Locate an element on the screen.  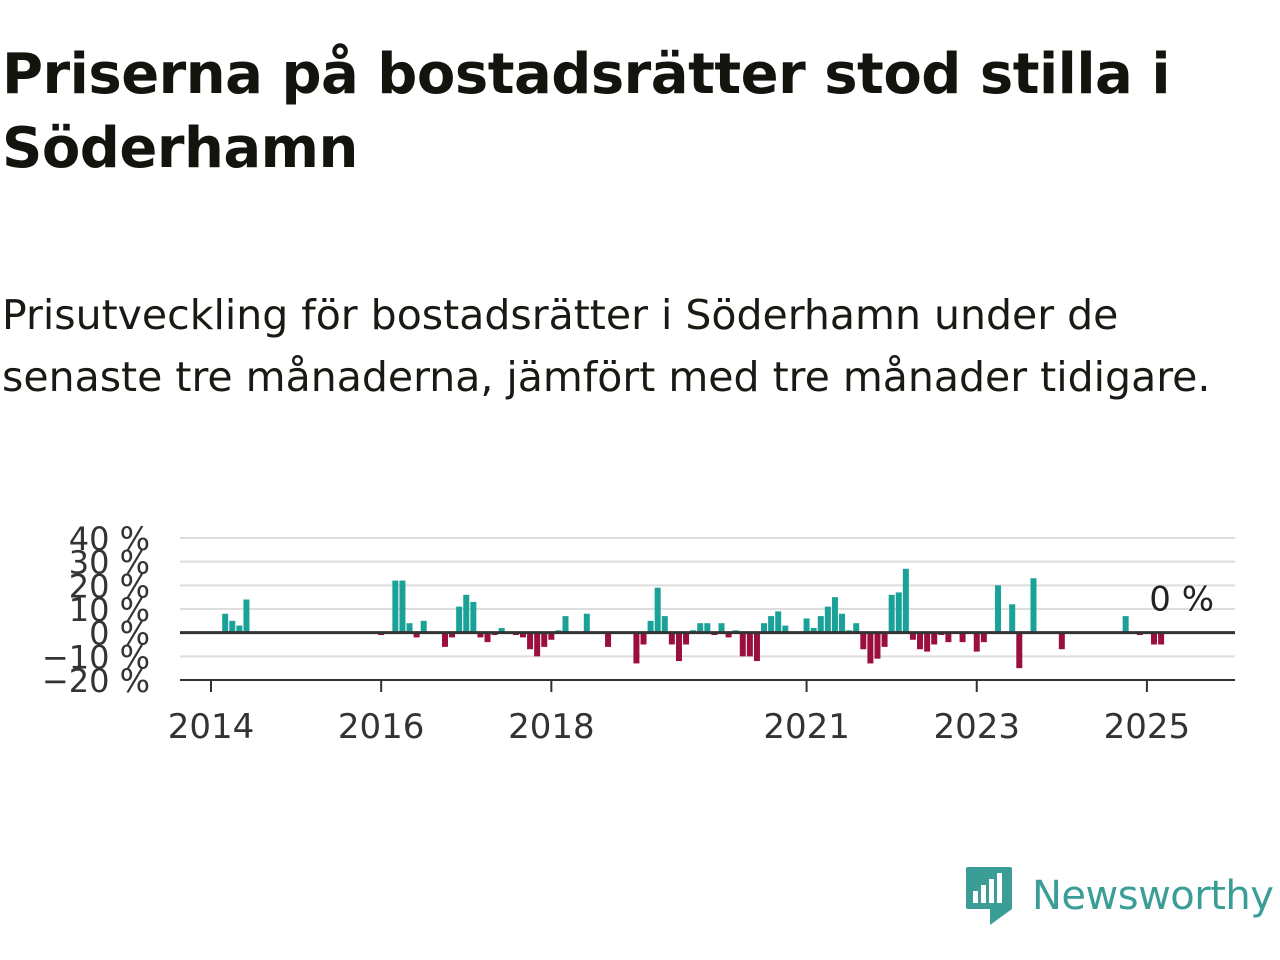
y-tick-label: 0 % is located at coordinates (119, 634).